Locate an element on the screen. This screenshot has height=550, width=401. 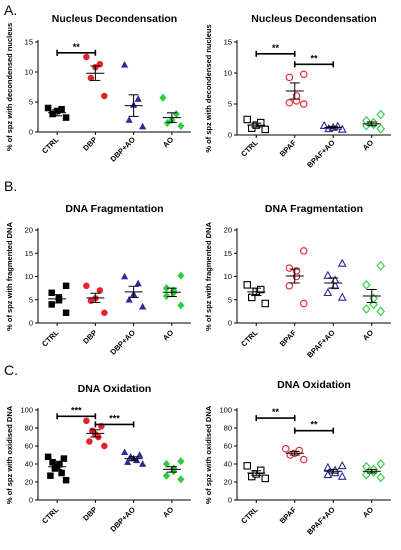
y-axis-label: % of spz with decondensed nucleus is located at coordinates (9, 87).